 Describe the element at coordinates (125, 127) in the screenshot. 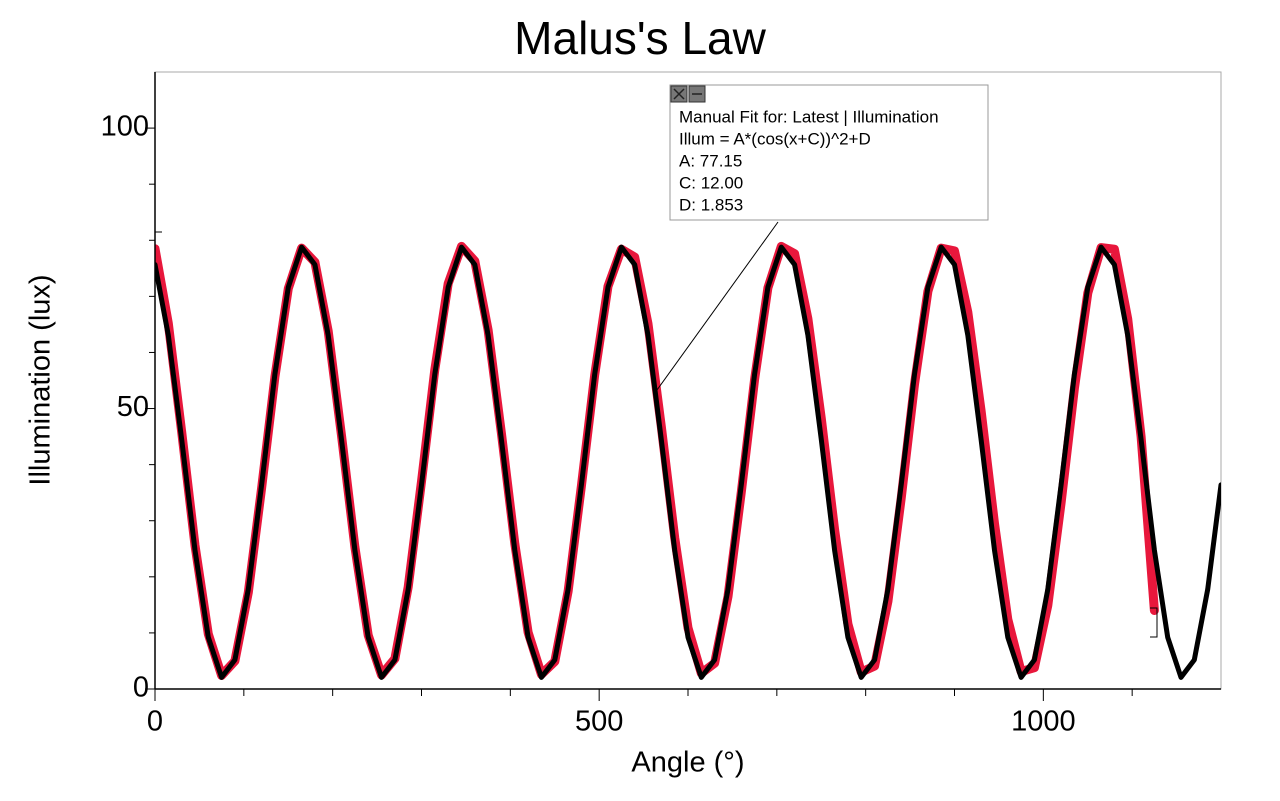

I see `y-tick-label: 100` at that location.